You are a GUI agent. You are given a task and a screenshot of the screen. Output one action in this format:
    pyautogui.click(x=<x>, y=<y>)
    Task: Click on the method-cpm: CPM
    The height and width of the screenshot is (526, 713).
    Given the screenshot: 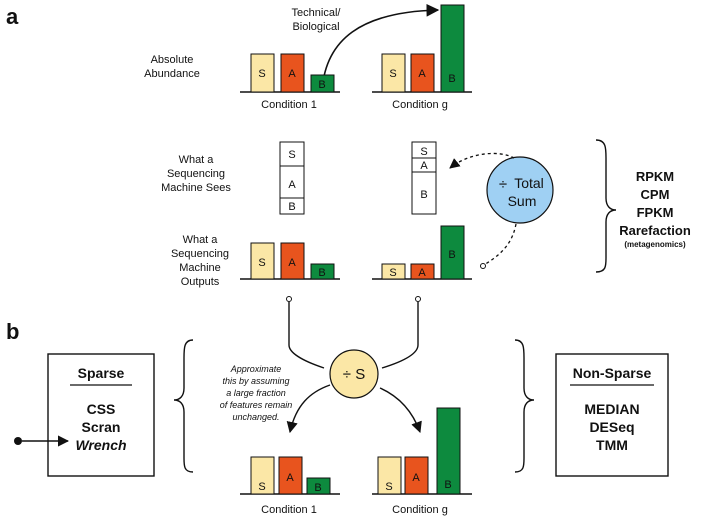 What is the action you would take?
    pyautogui.click(x=655, y=194)
    